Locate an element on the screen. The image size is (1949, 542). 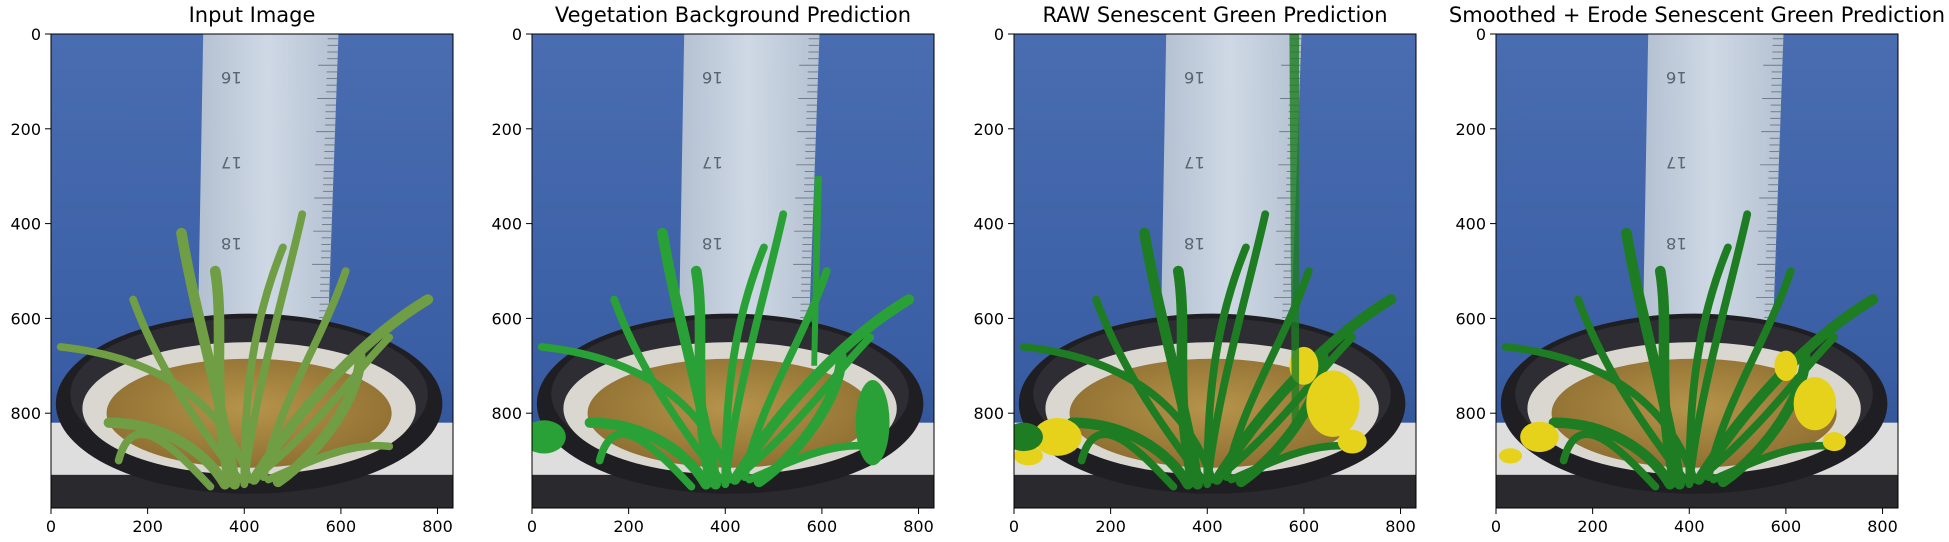
ruler-label-16-4: 16 is located at coordinates (1676, 77).